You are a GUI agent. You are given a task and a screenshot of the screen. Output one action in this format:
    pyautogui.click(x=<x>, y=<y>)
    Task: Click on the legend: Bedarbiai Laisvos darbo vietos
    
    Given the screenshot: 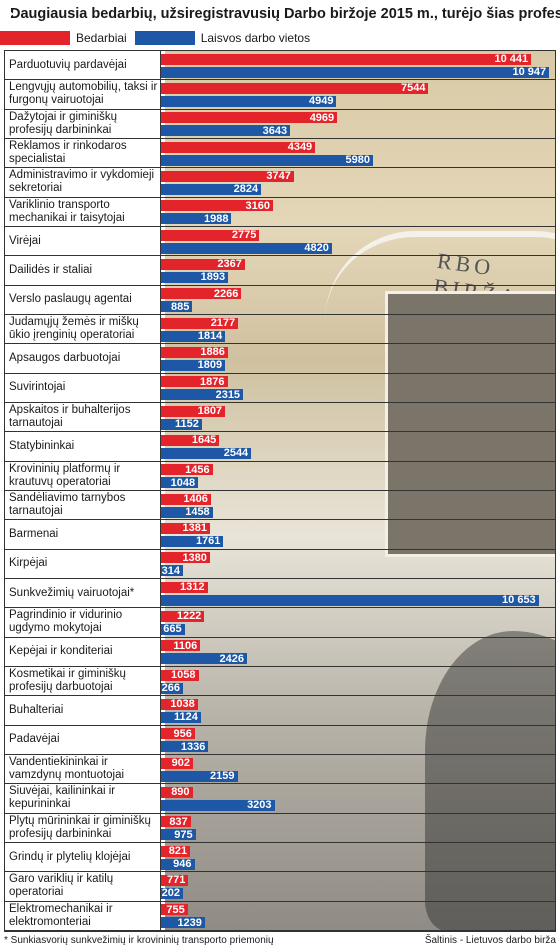 What is the action you would take?
    pyautogui.click(x=159, y=38)
    